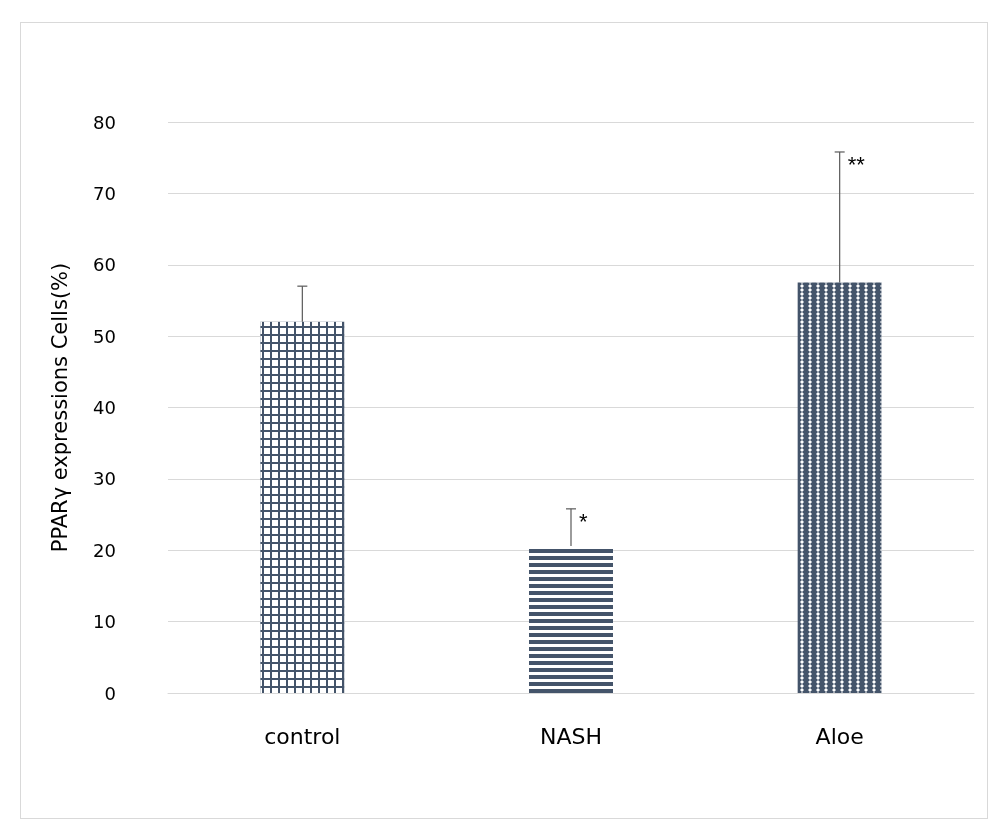 This screenshot has width=1008, height=837. I want to click on y-tick-label: 50, so click(104, 336).